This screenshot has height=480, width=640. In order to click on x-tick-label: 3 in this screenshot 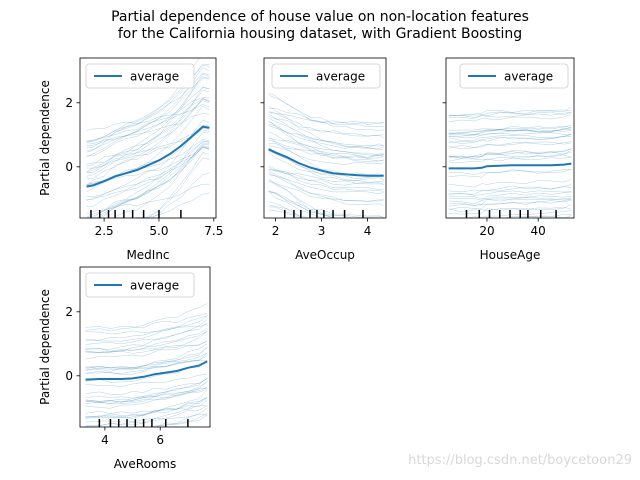, I will do `click(322, 231)`.